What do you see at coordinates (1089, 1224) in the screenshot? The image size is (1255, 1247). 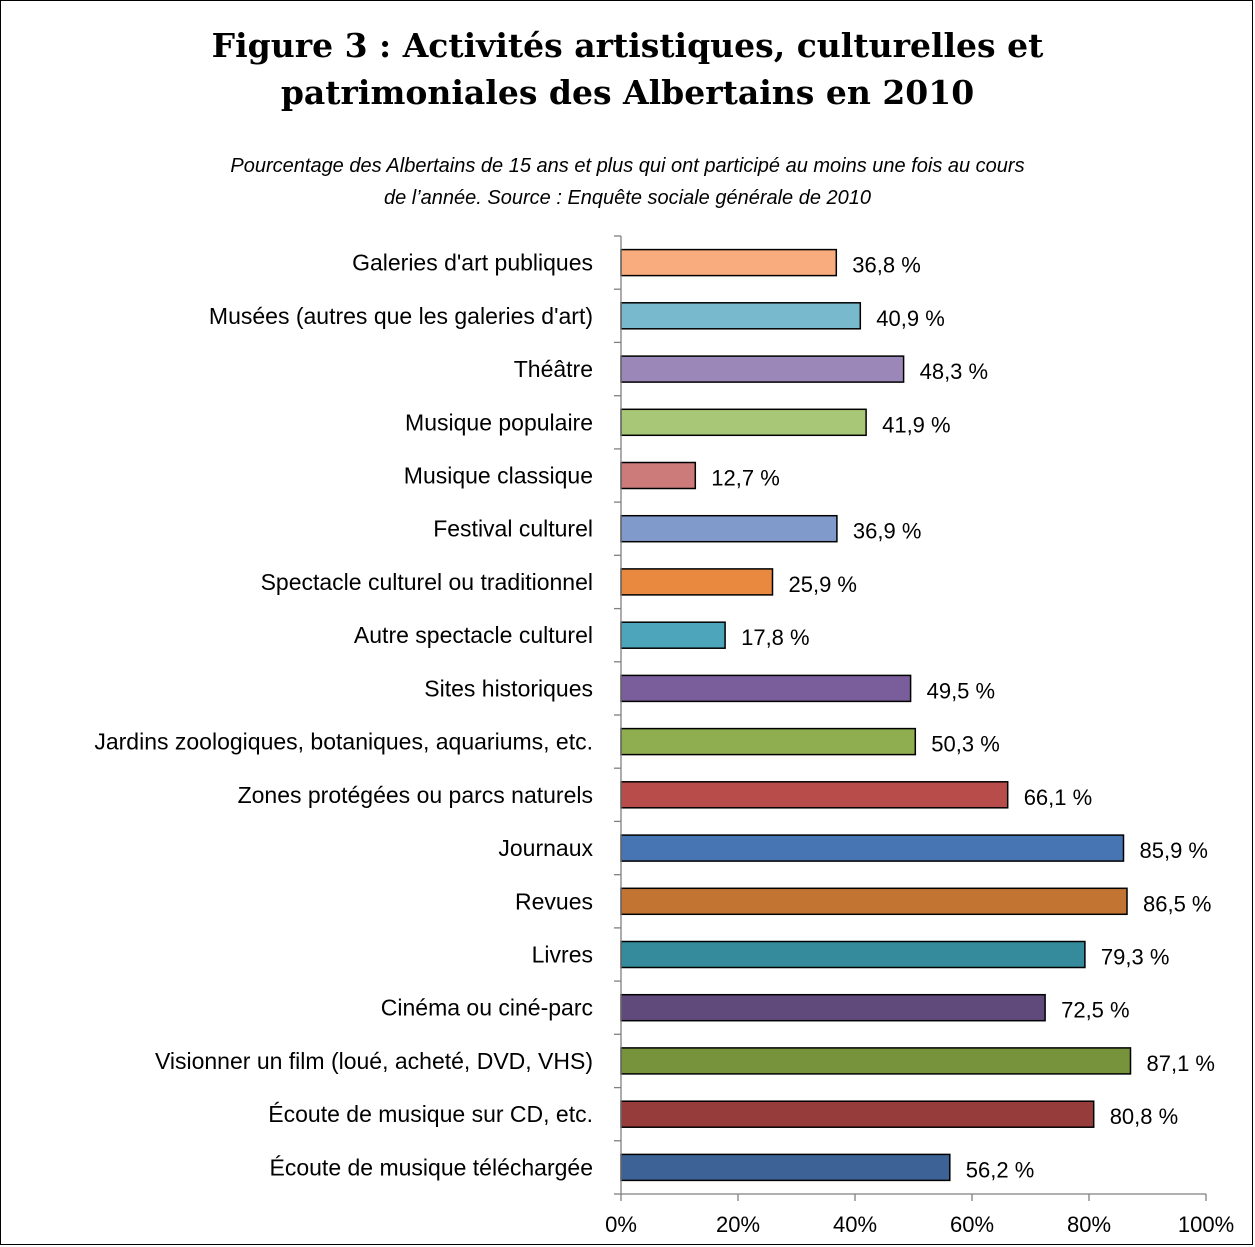 I see `x-tick-label-4: 80%` at bounding box center [1089, 1224].